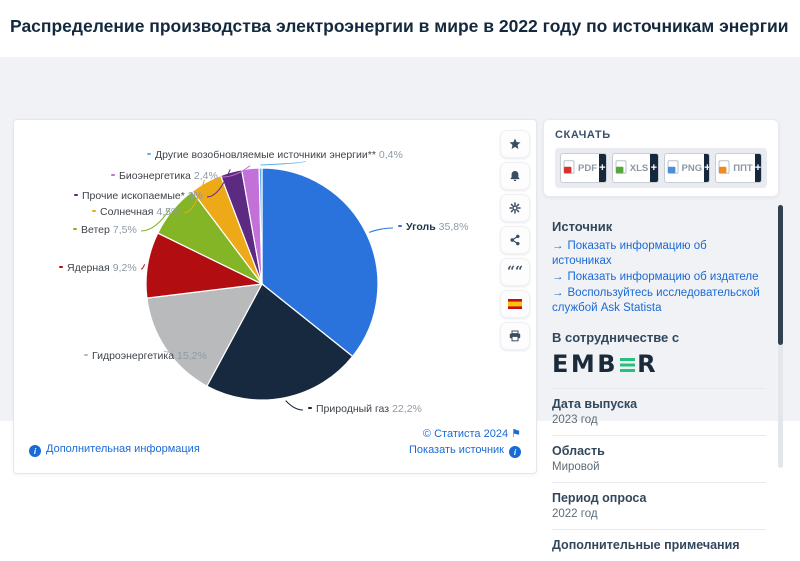 Image resolution: width=800 pixels, height=561 pixels. Describe the element at coordinates (138, 196) in the screenshot. I see `pie-label: Прочие ископаемые* 3%` at that location.